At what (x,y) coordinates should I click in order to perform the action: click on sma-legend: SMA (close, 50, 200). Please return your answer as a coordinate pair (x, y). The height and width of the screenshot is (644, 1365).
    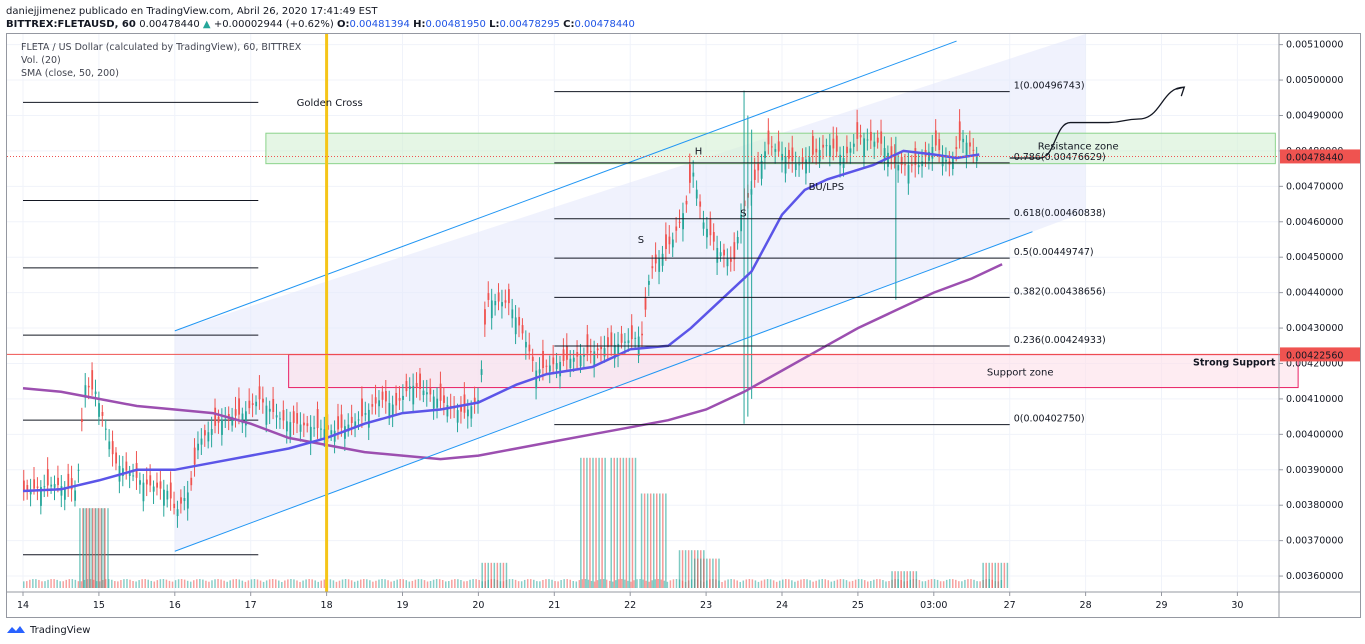
    Looking at the image, I should click on (70, 73).